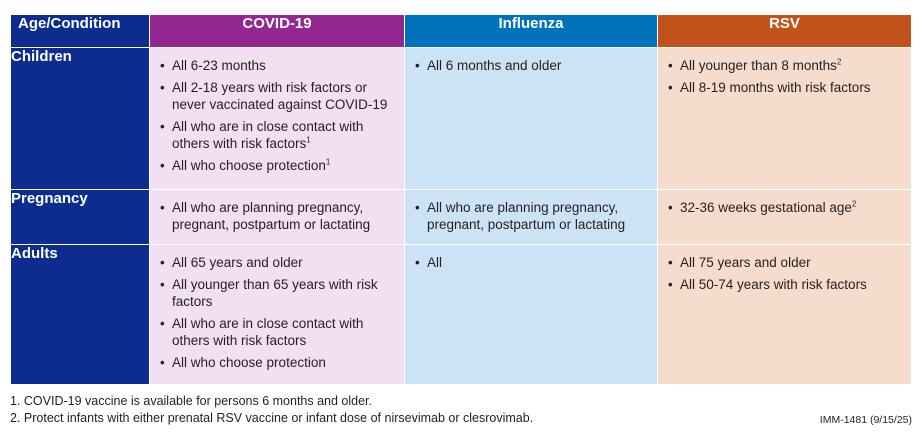 This screenshot has width=922, height=432. I want to click on list-item: • All who choose protection, so click(279, 362).